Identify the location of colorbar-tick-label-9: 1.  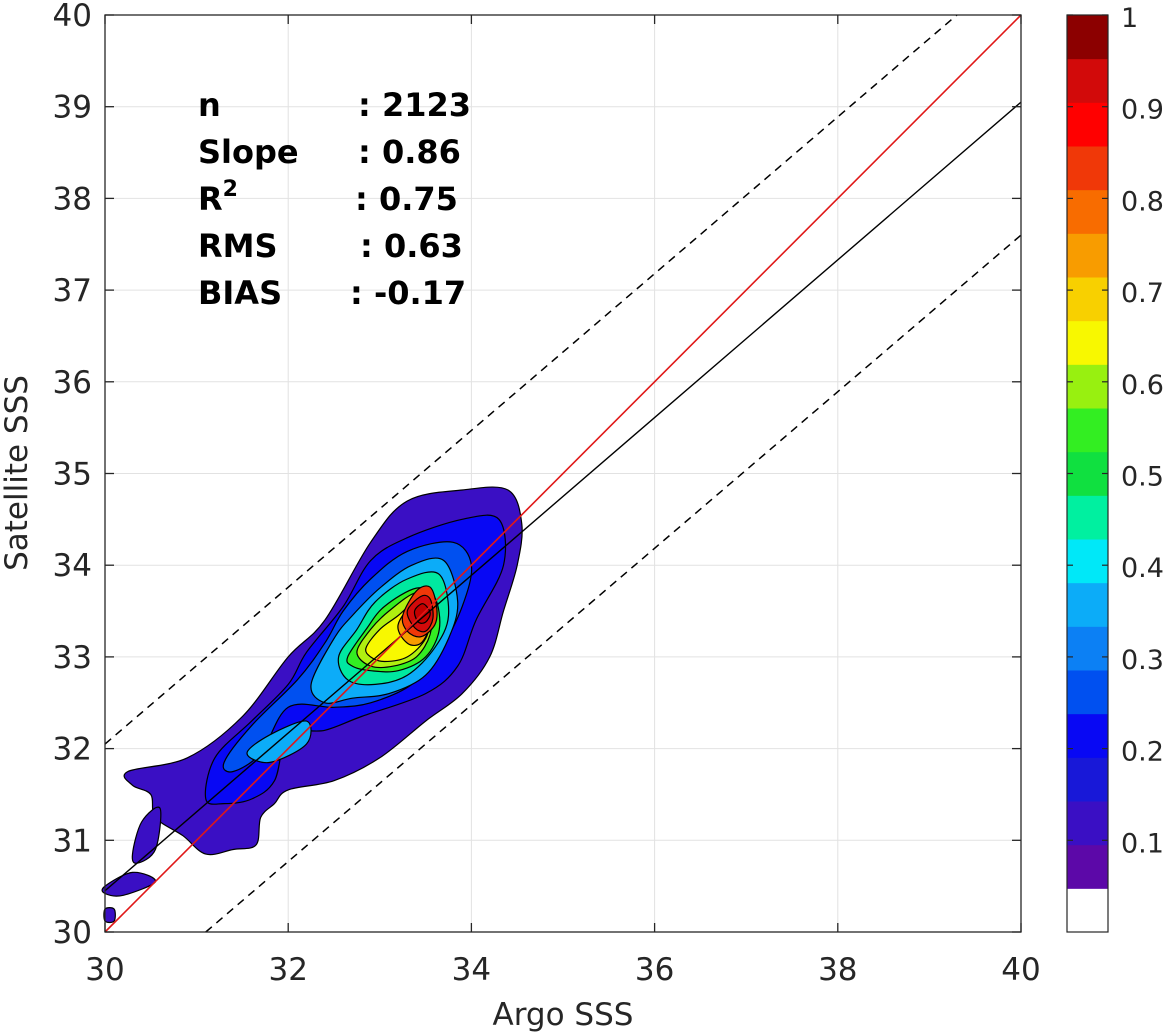
(1129, 18).